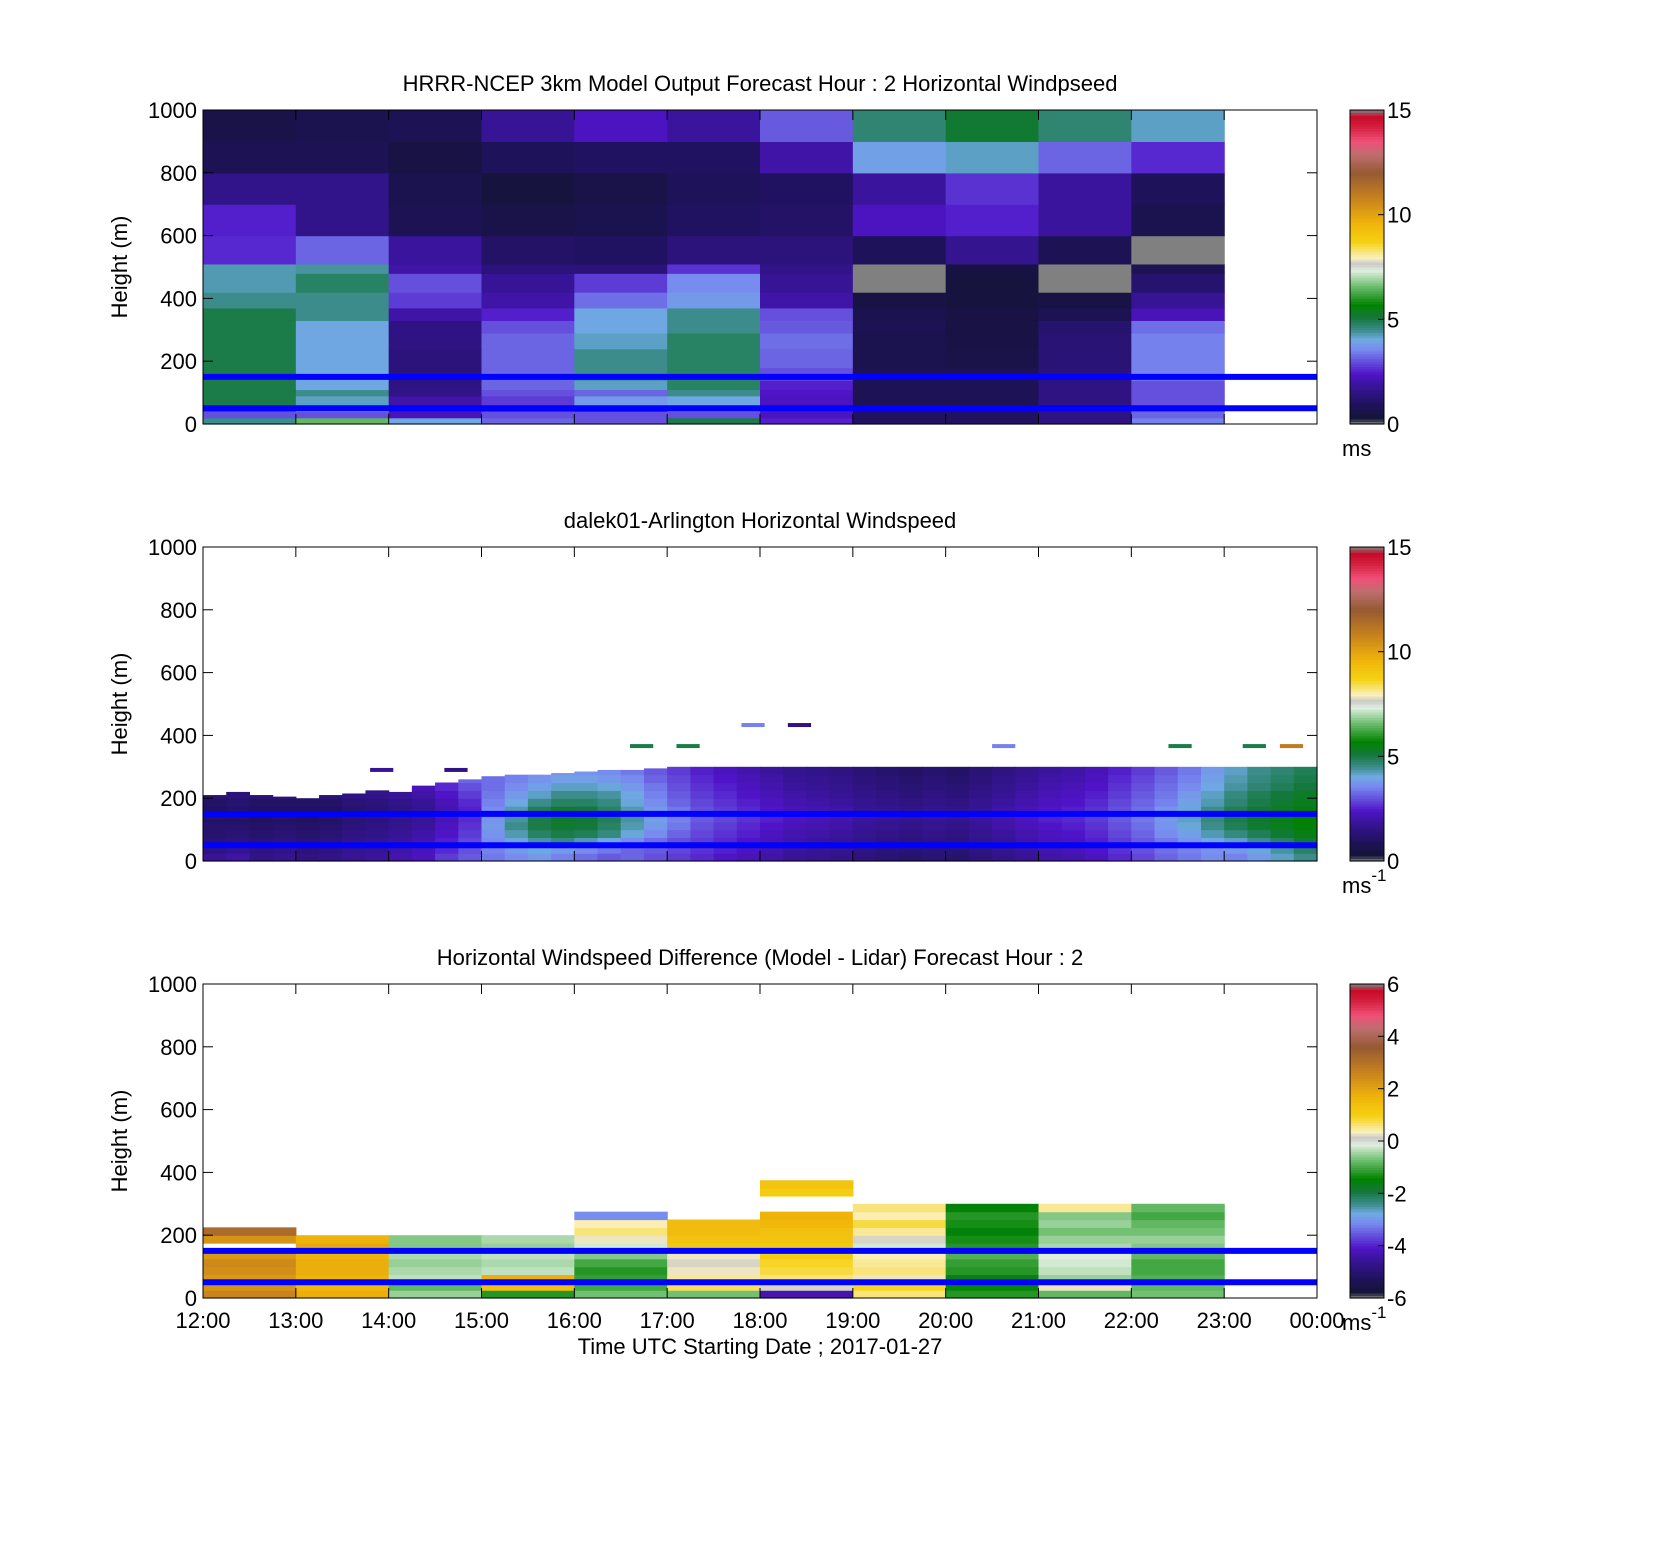 The image size is (1680, 1561). What do you see at coordinates (1393, 861) in the screenshot?
I see `colorbar-tick-label: 0` at bounding box center [1393, 861].